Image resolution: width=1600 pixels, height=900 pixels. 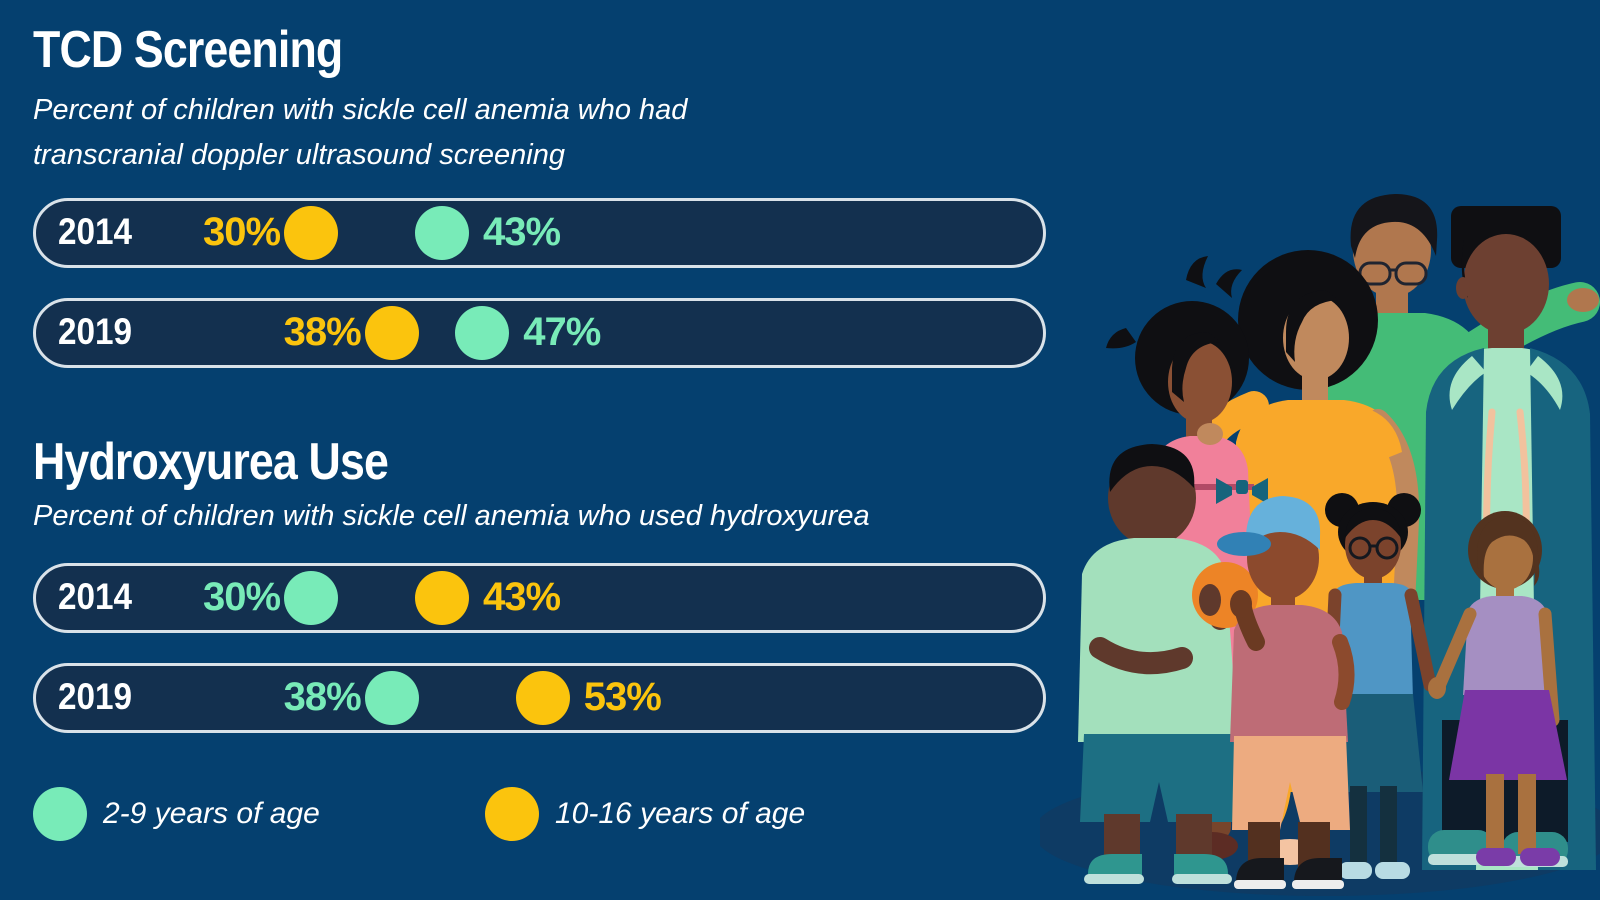 What do you see at coordinates (188, 50) in the screenshot?
I see `tcd-section-title: TCD Screening` at bounding box center [188, 50].